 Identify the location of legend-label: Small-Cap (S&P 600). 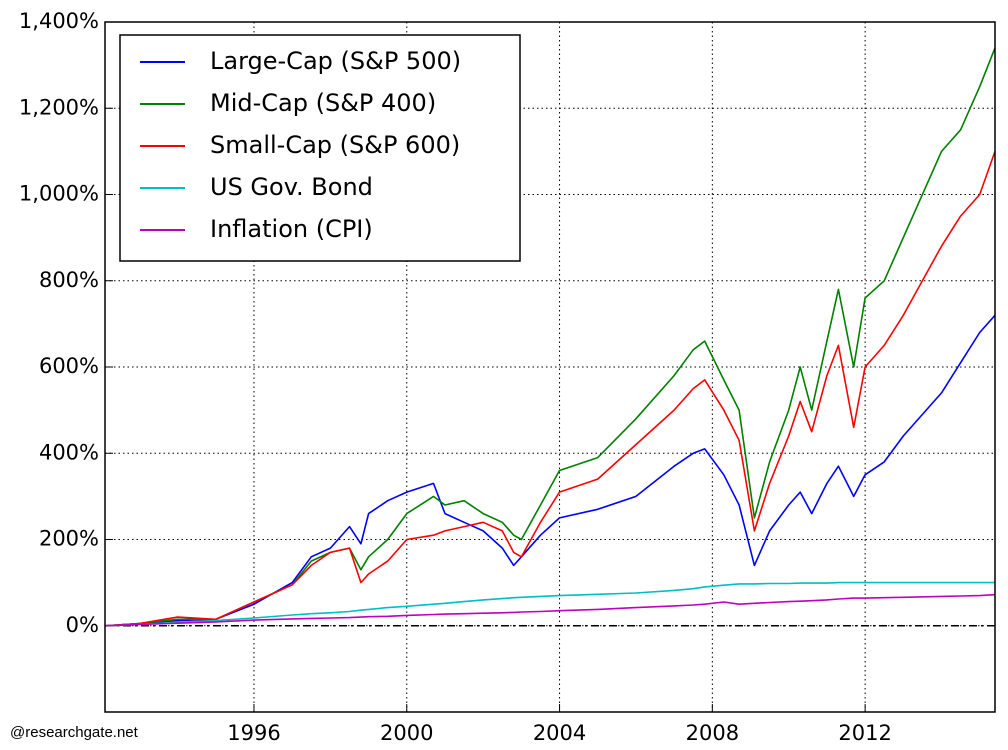
(335, 145).